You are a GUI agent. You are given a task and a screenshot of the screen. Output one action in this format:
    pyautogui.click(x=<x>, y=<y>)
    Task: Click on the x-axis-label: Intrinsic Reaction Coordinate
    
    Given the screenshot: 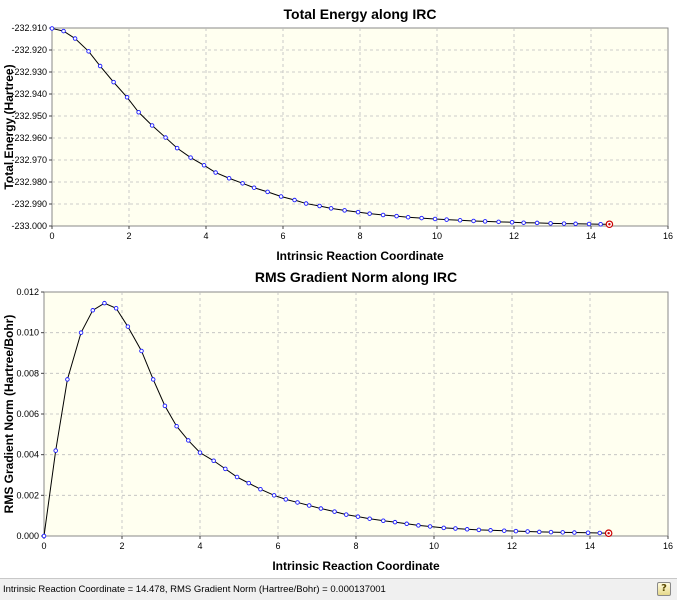 What is the action you would take?
    pyautogui.click(x=356, y=566)
    